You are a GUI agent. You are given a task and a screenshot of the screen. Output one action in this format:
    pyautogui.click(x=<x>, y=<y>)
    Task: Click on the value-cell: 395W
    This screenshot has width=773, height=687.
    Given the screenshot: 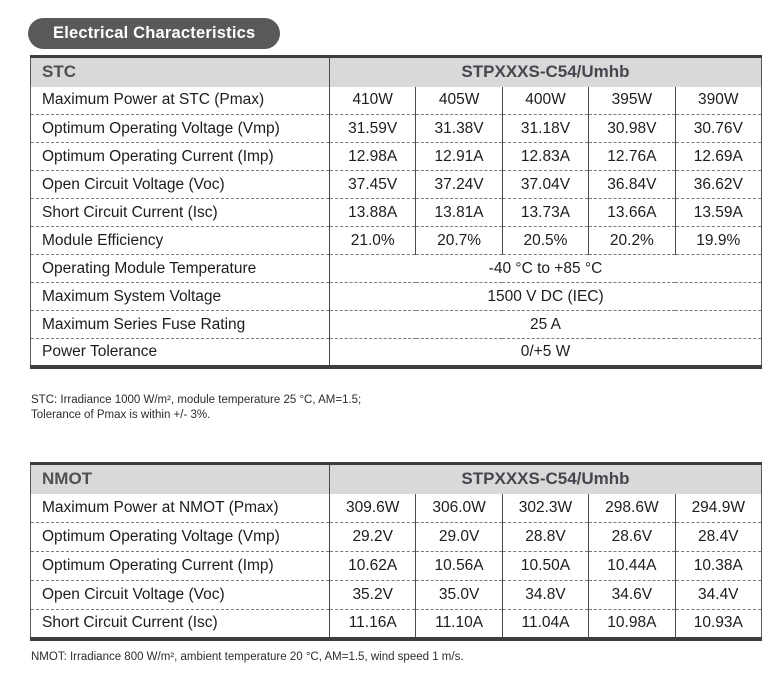 What is the action you would take?
    pyautogui.click(x=632, y=100)
    